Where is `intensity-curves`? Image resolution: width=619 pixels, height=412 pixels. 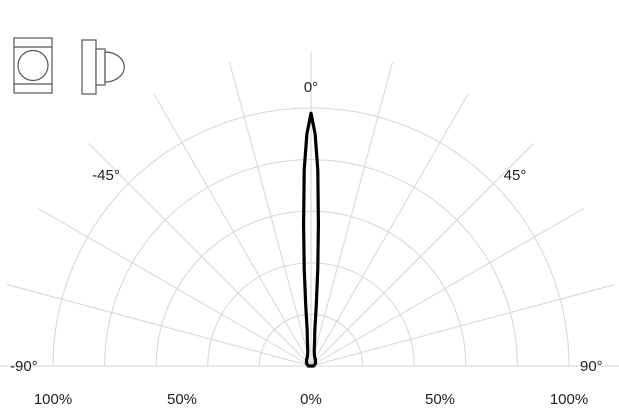
intensity-curves is located at coordinates (311, 239).